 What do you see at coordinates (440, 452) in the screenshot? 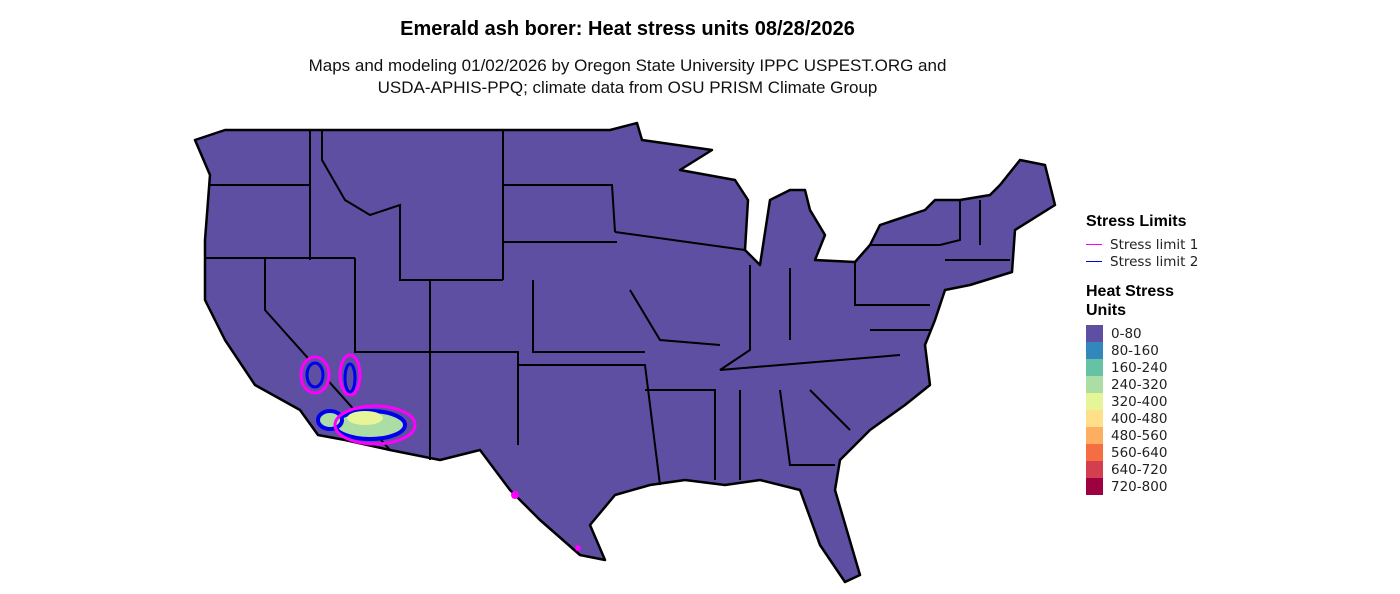
I see `heat-stress-area` at bounding box center [440, 452].